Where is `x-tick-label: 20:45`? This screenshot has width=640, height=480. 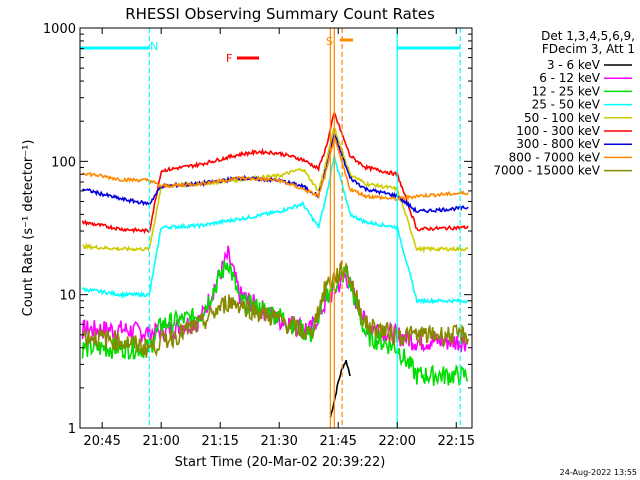 x-tick-label: 20:45 is located at coordinates (101, 441).